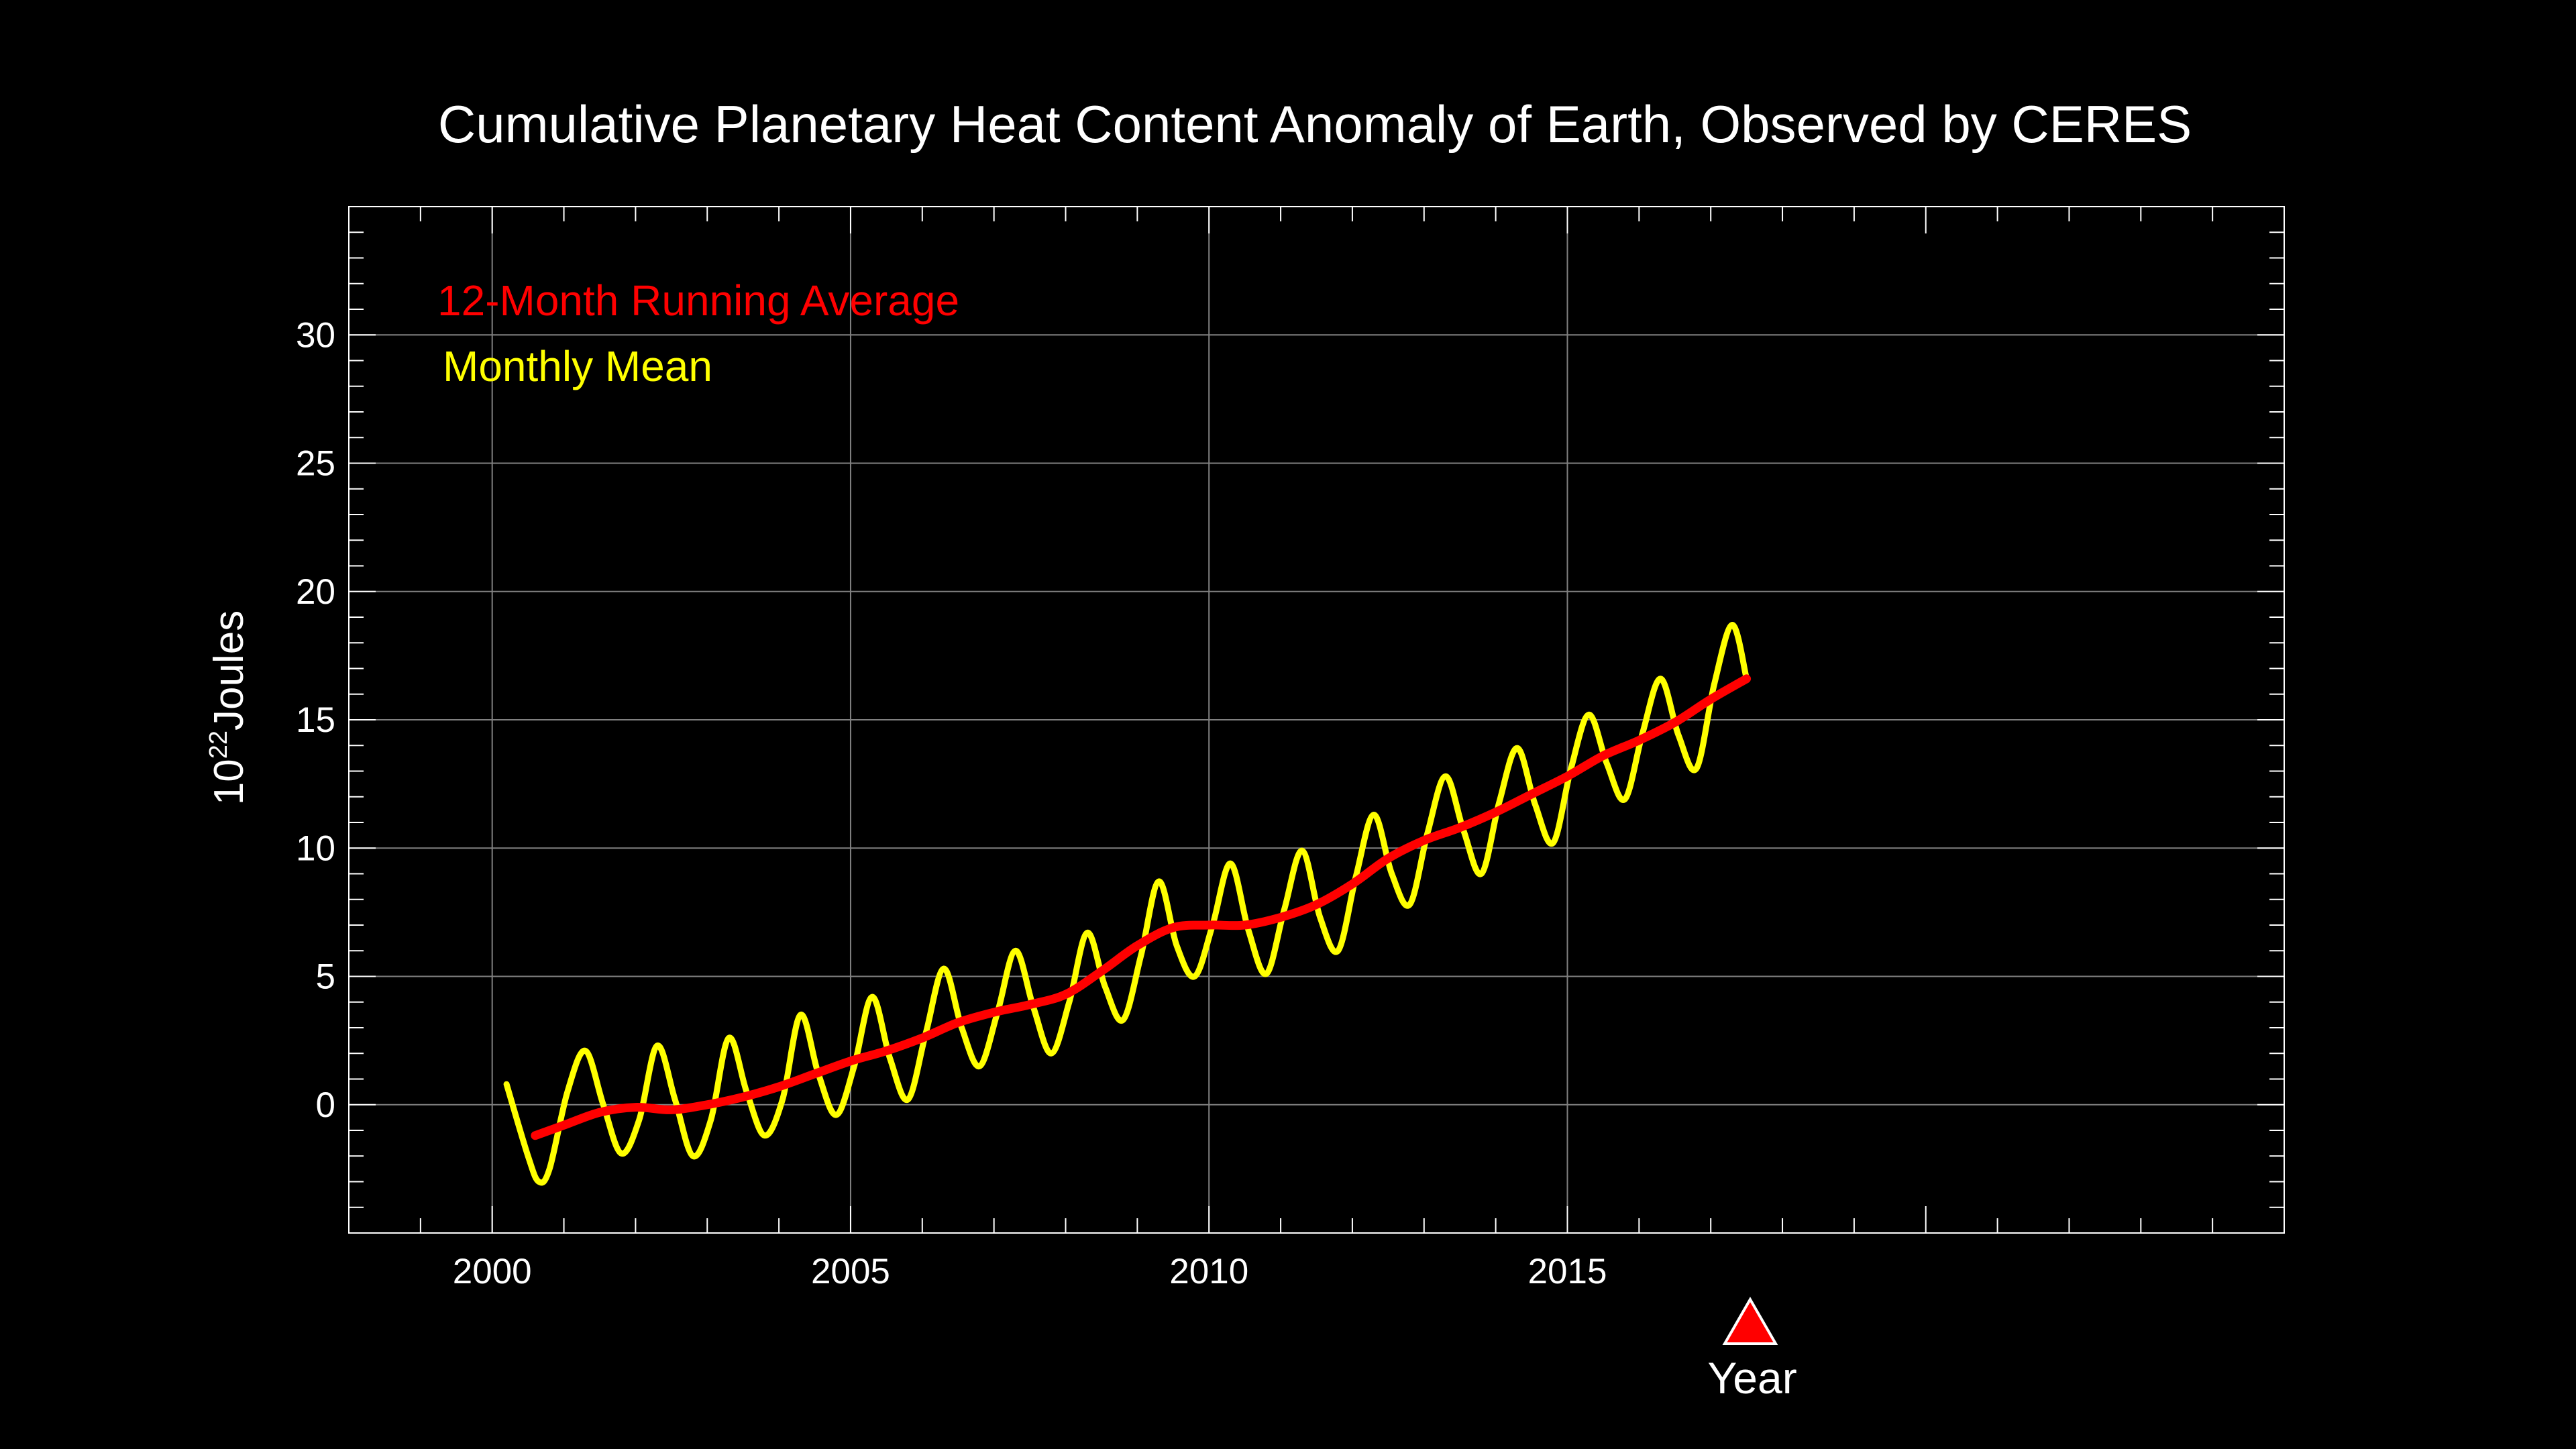  I want to click on x-tick-label: 2000, so click(492, 1271).